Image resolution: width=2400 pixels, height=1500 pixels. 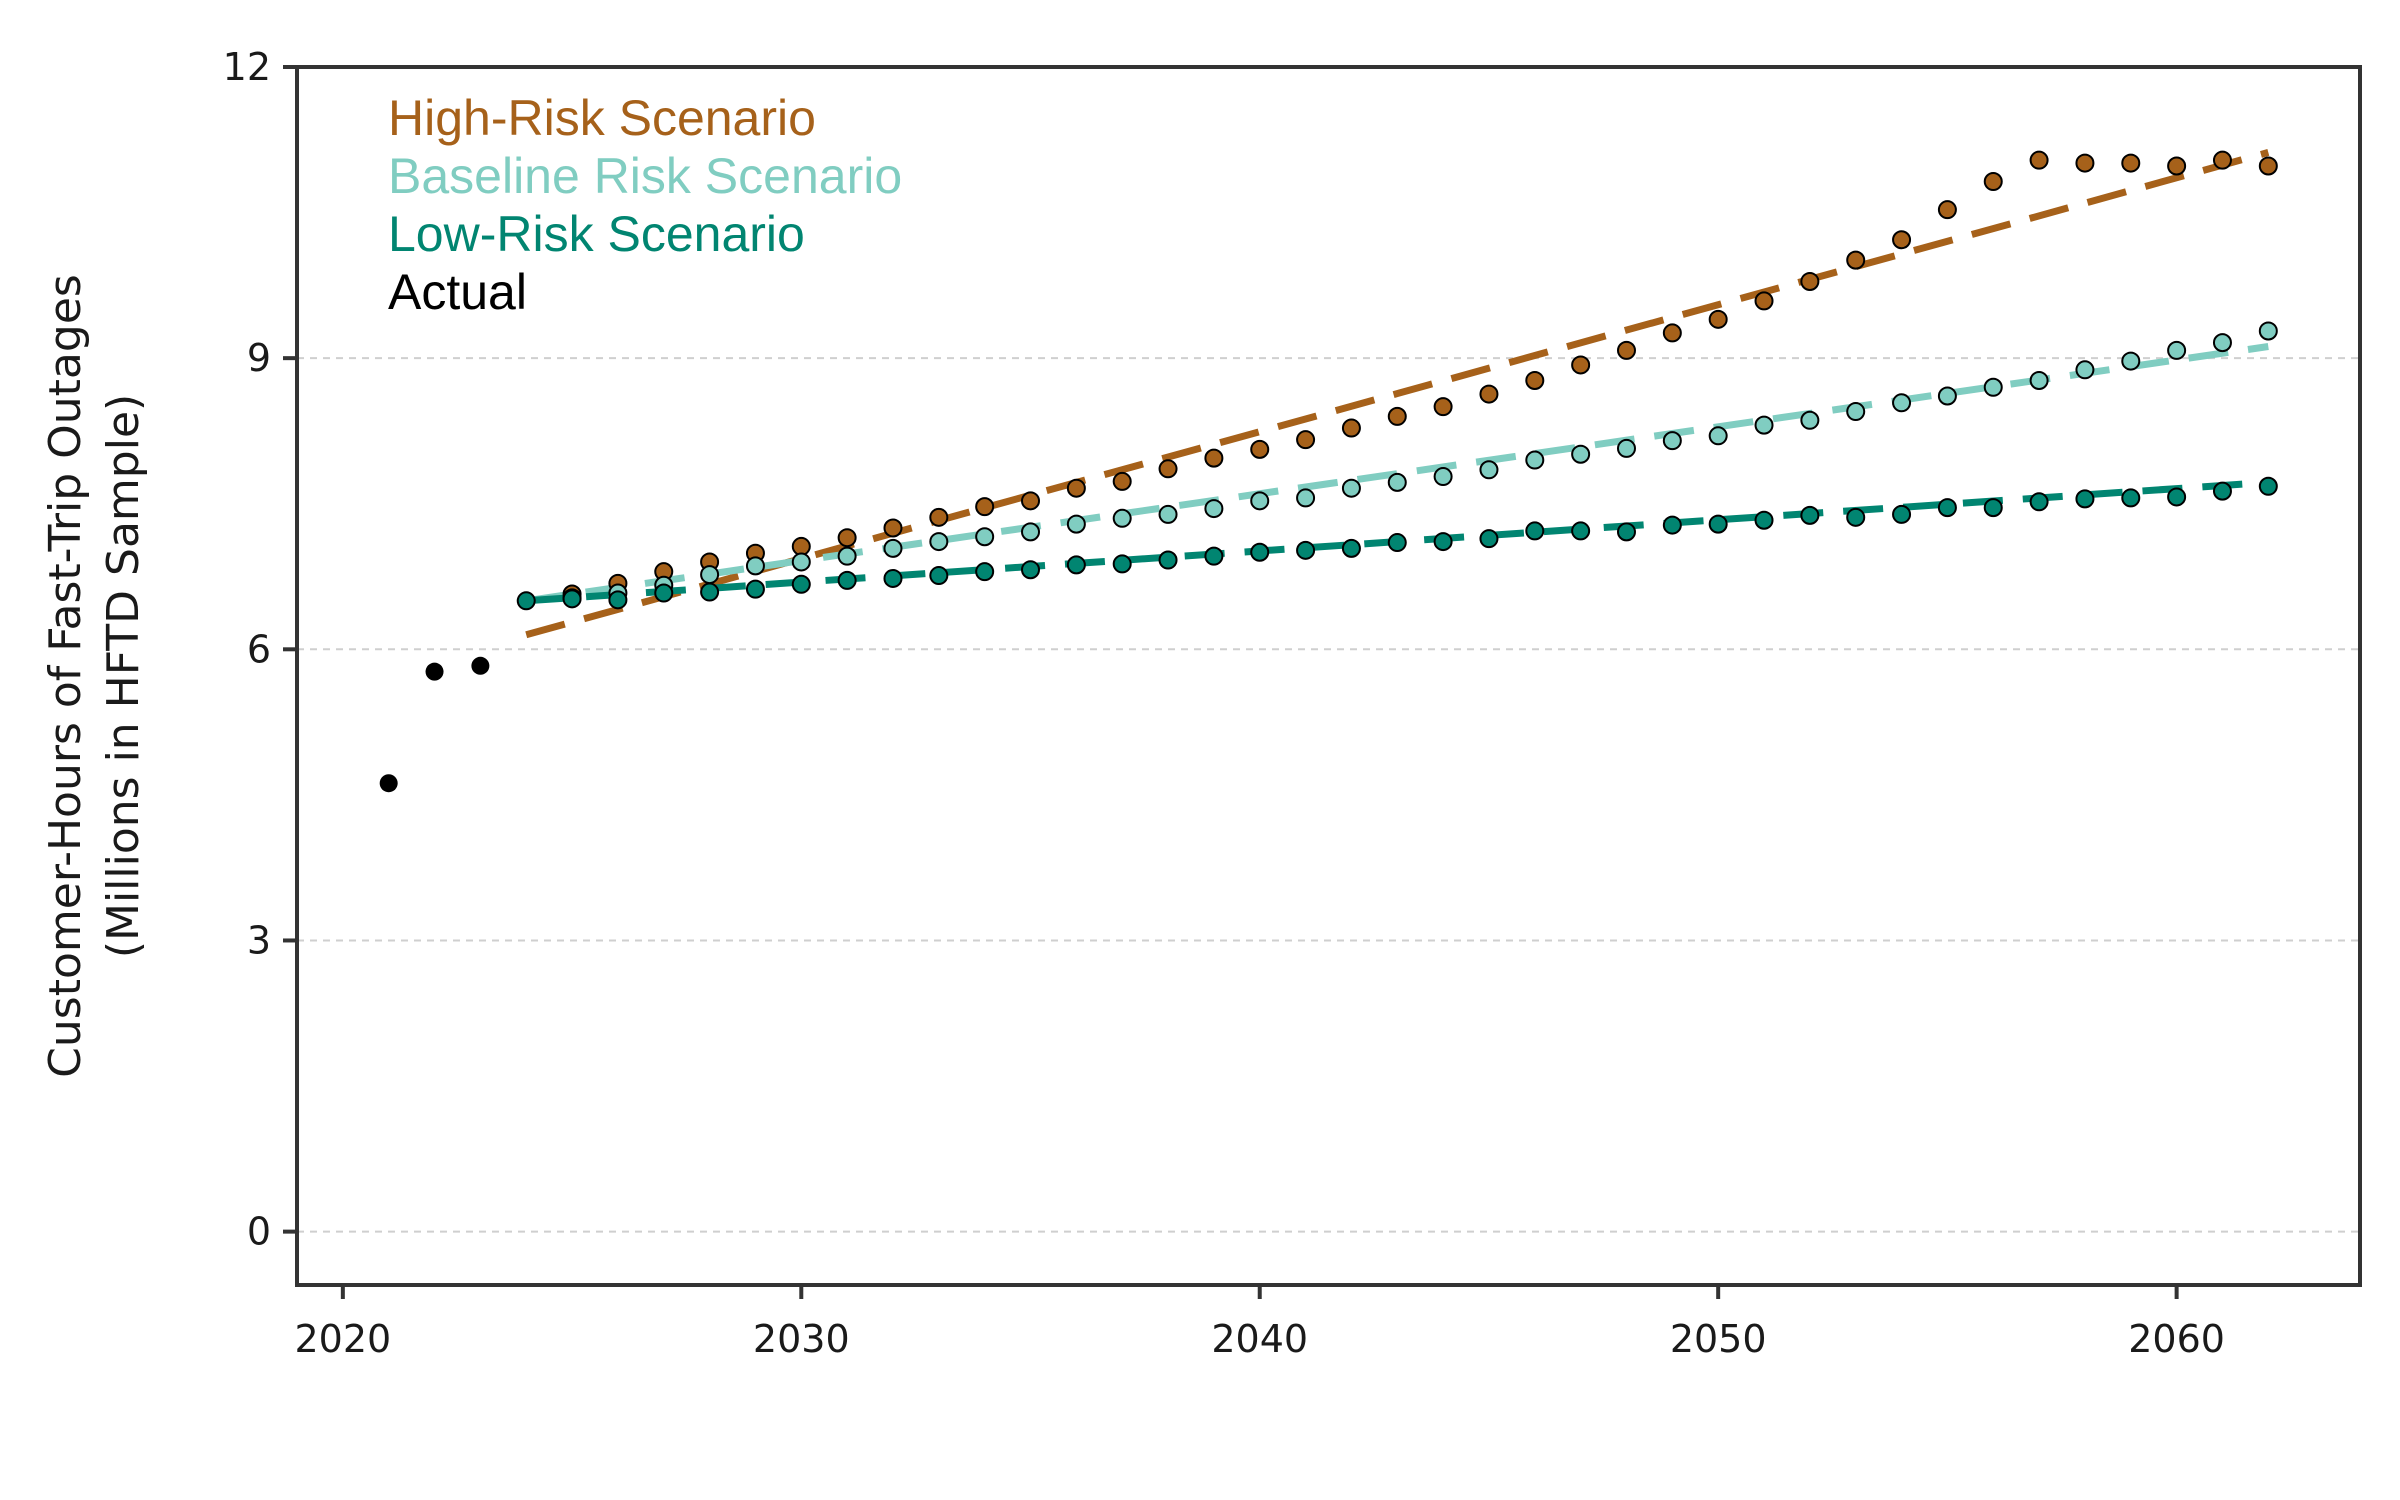 I want to click on point-high-risk-scenario-2037, so click(x=1122, y=481).